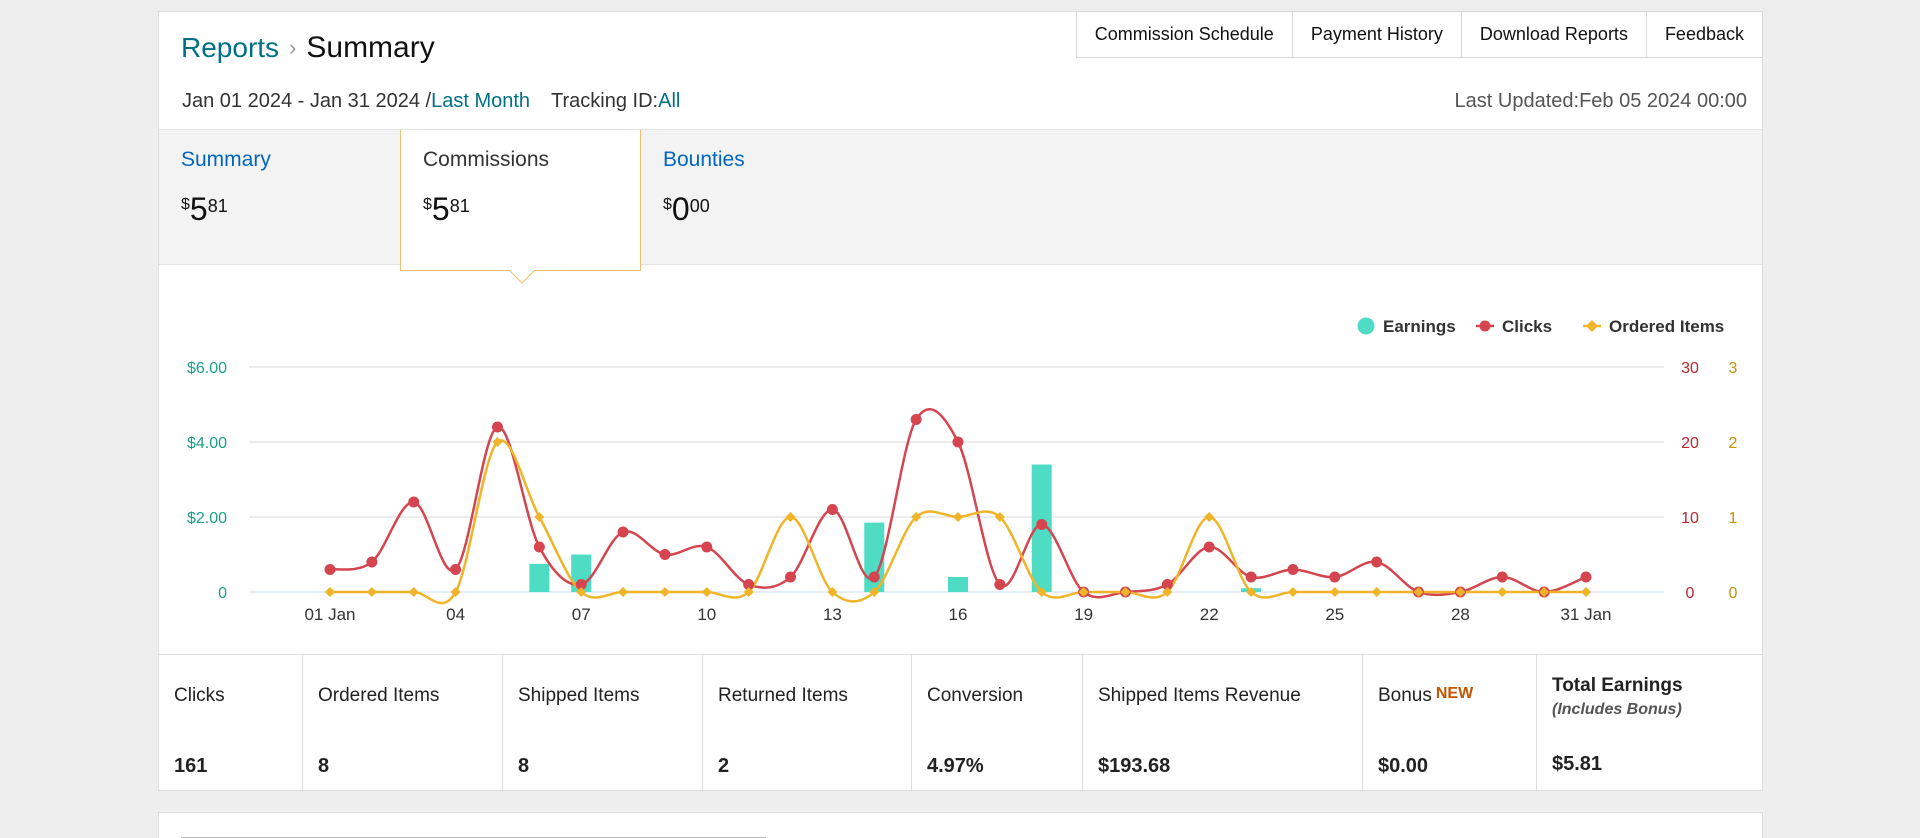  I want to click on stat-clicks: Clicks 161, so click(231, 723).